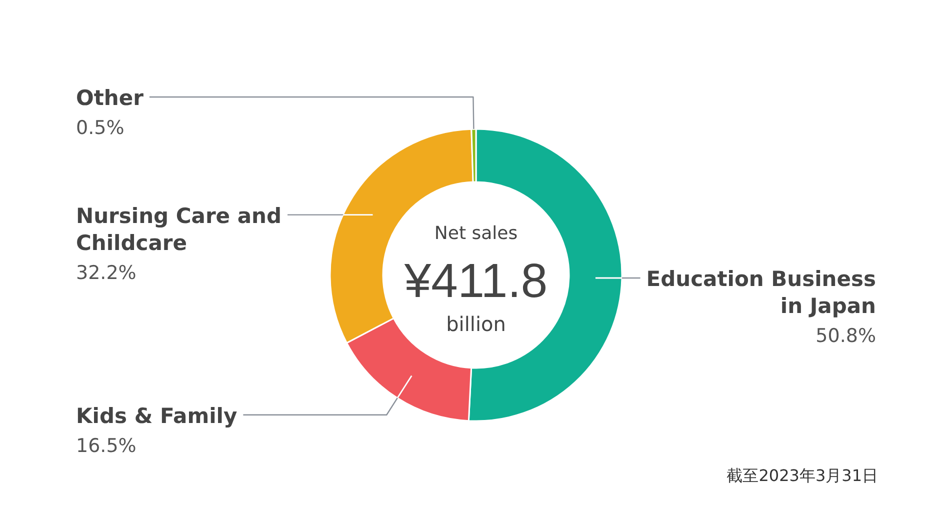 This screenshot has width=949, height=528. I want to click on data-label: 32.2%, so click(106, 273).